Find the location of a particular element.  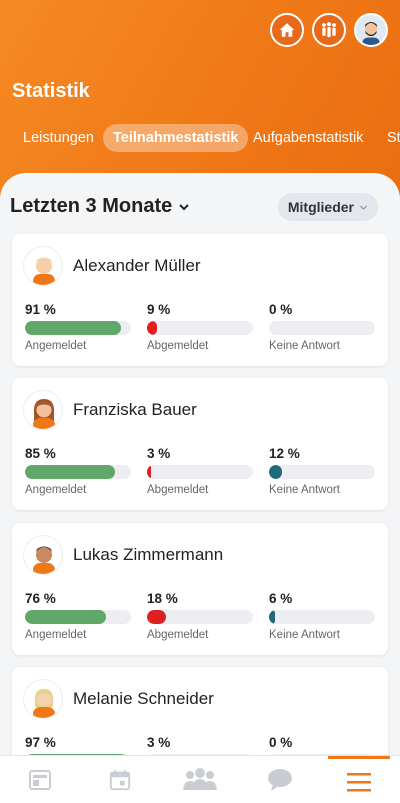

stat-registered: 91 % Angemeldet is located at coordinates (78, 327).